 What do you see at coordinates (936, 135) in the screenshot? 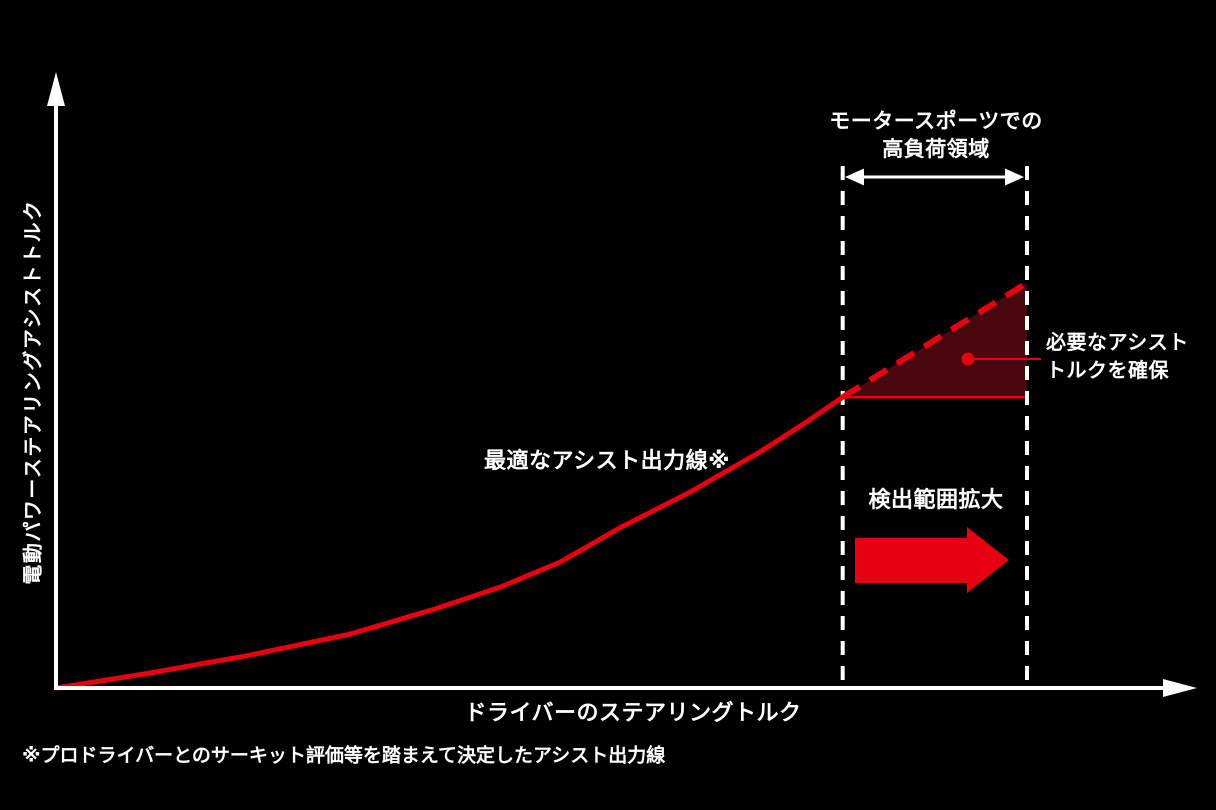
I see `high-load-region-label: モータースポーツでの 高負荷領域` at bounding box center [936, 135].